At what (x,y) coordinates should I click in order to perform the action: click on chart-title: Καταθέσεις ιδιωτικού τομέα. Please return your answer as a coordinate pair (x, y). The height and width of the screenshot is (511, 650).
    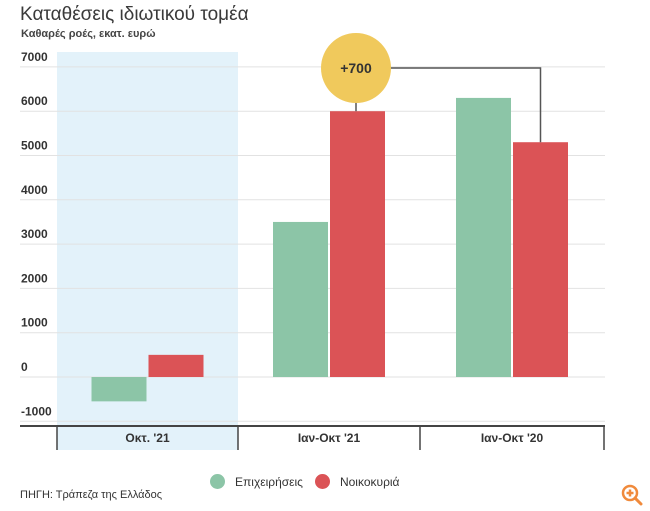
    Looking at the image, I should click on (134, 14).